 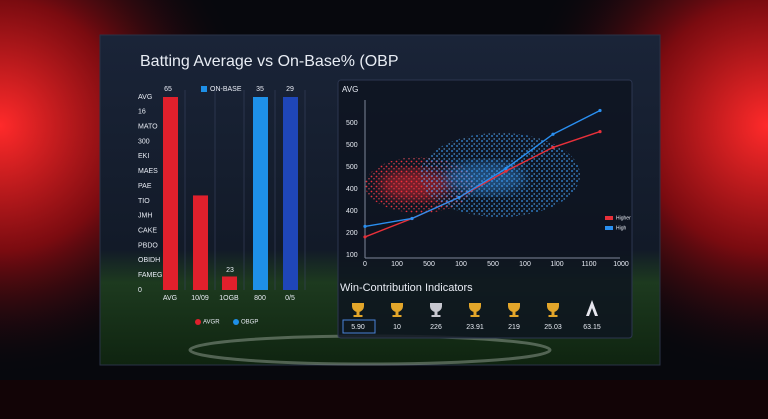 I want to click on indicator-value: 23.91, so click(x=475, y=327).